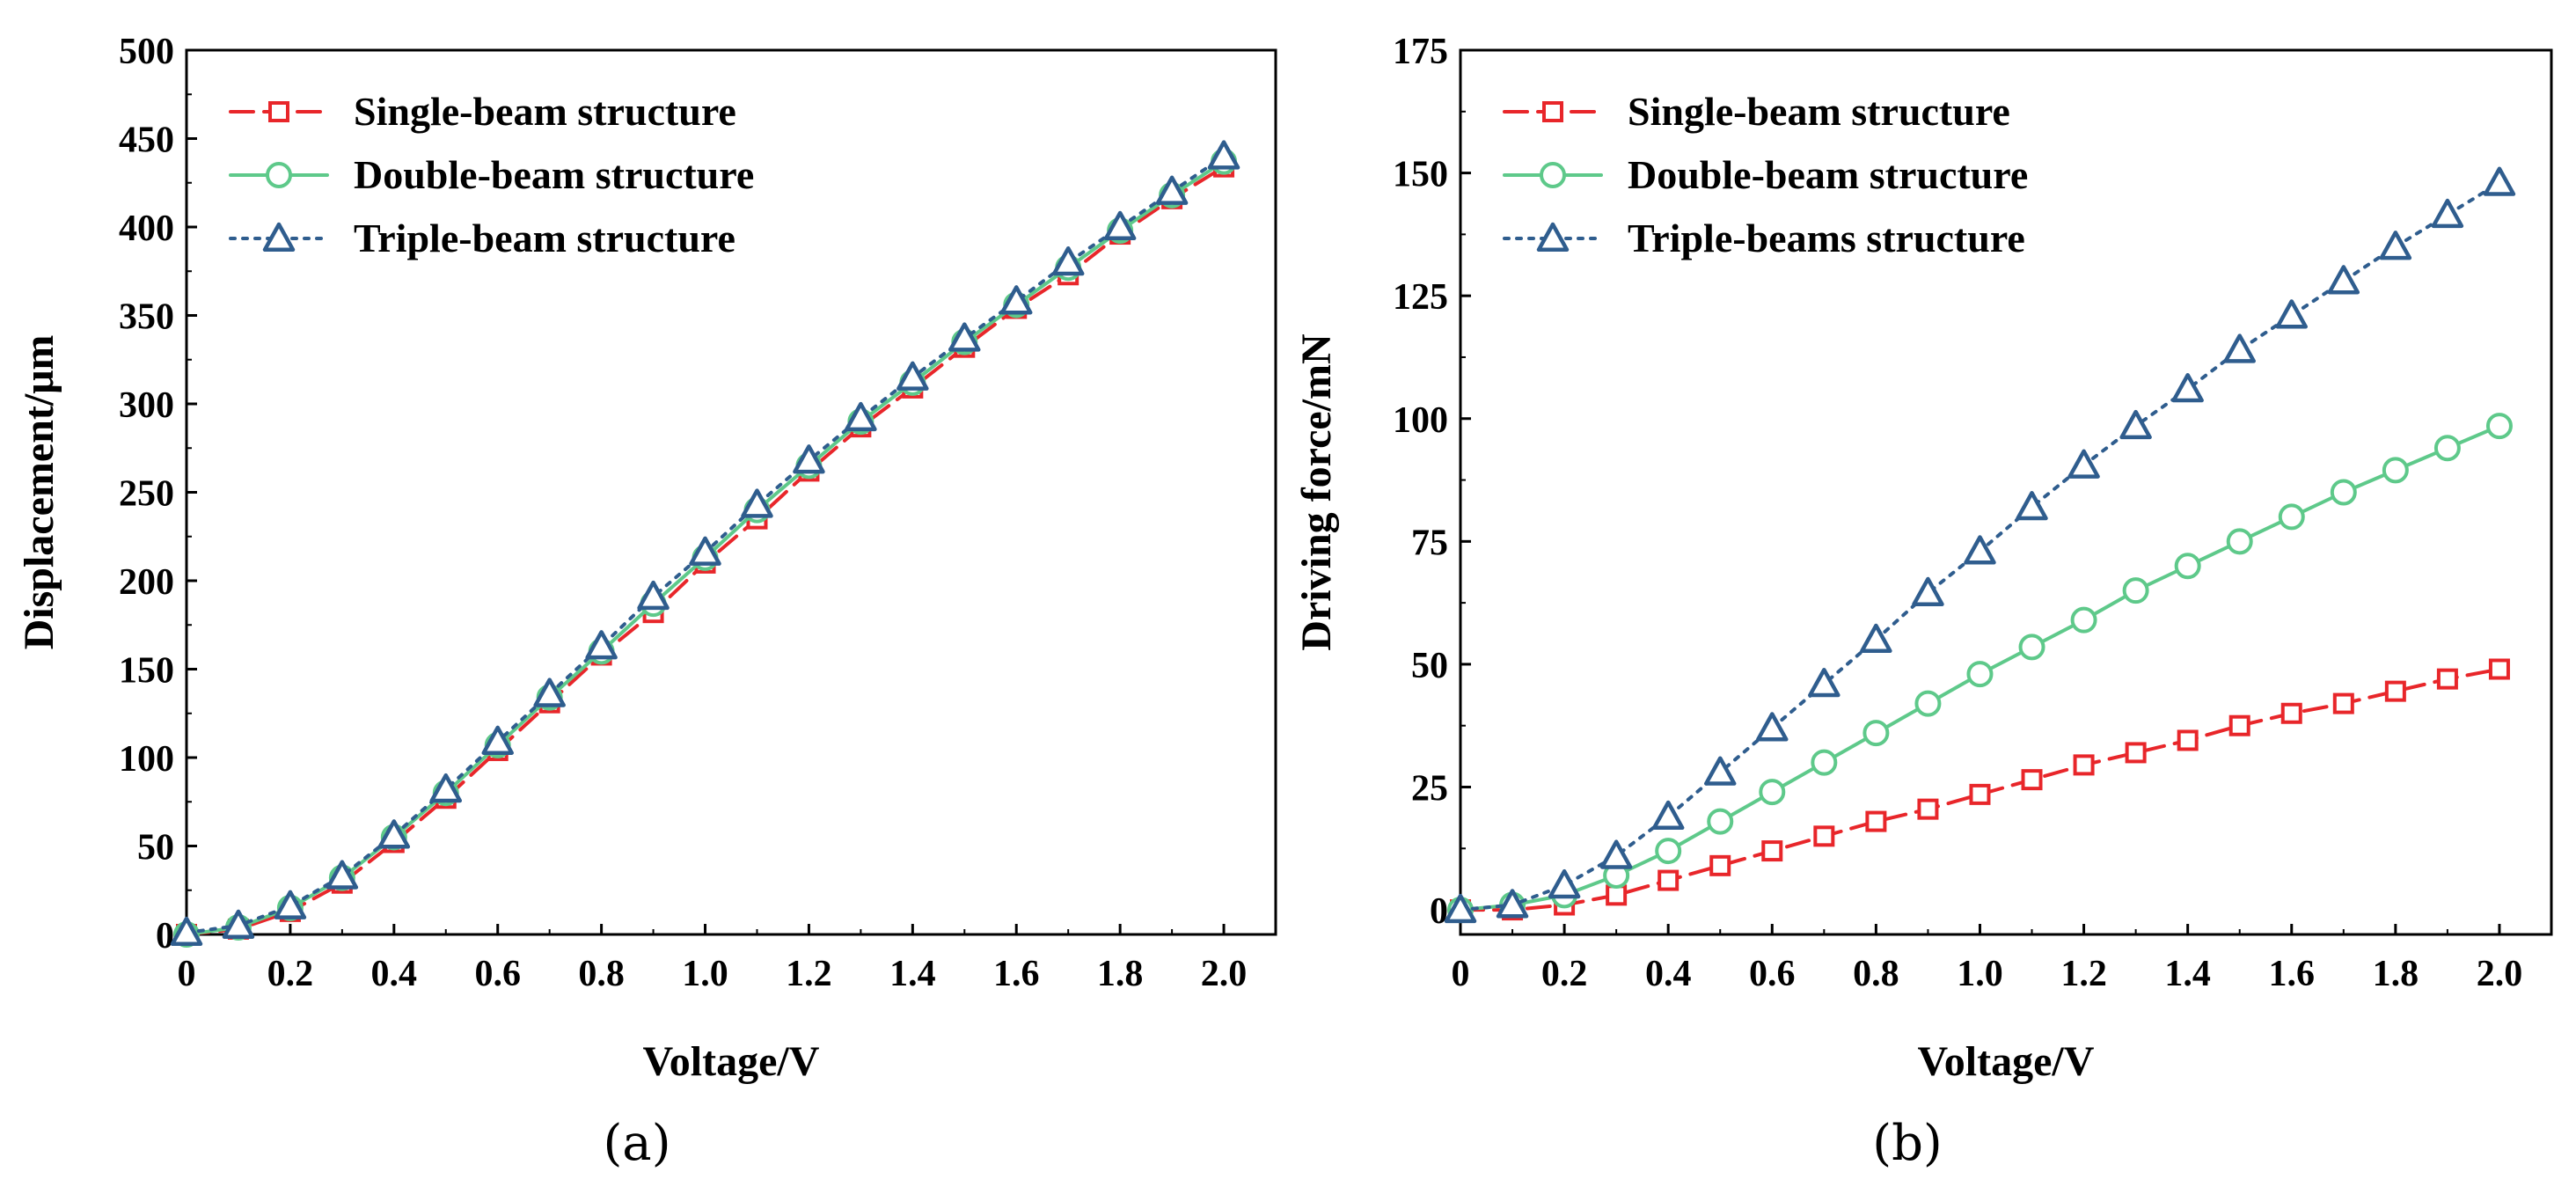 Image resolution: width=2576 pixels, height=1194 pixels. I want to click on legend-label: Double-beam structure, so click(1828, 174).